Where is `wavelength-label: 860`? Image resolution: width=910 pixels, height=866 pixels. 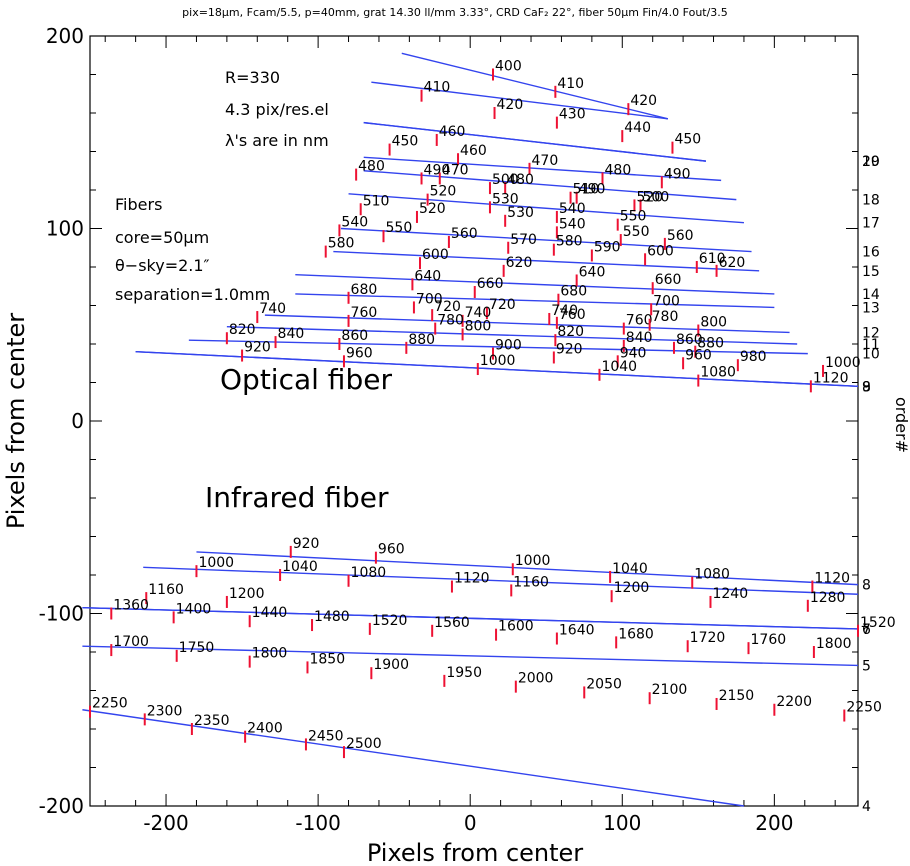 wavelength-label: 860 is located at coordinates (354, 336).